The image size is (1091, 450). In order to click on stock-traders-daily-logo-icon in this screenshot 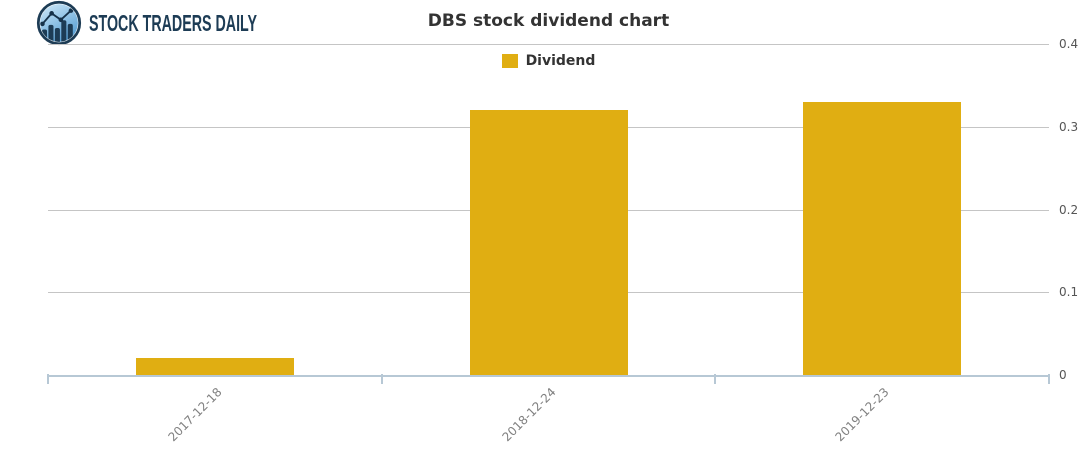, I will do `click(59, 23)`.